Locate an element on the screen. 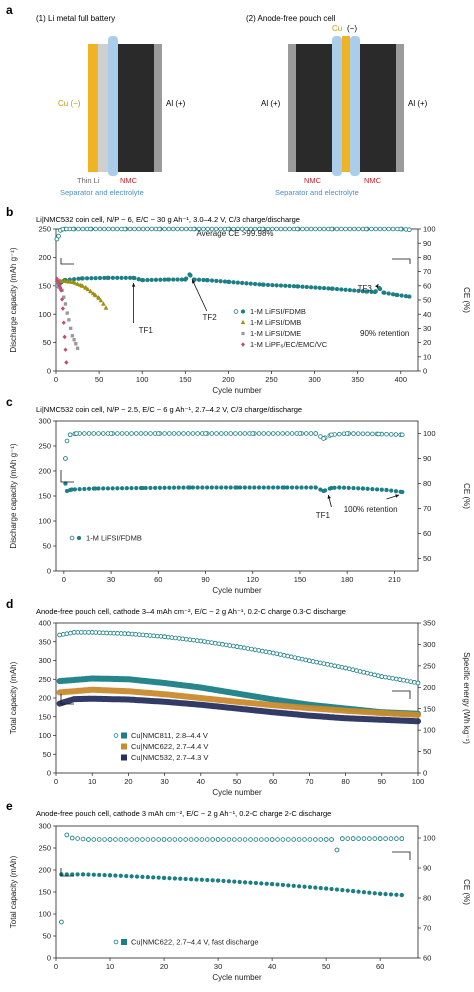 The height and width of the screenshot is (992, 474). y-tick-label-b: 200 is located at coordinates (44, 257).